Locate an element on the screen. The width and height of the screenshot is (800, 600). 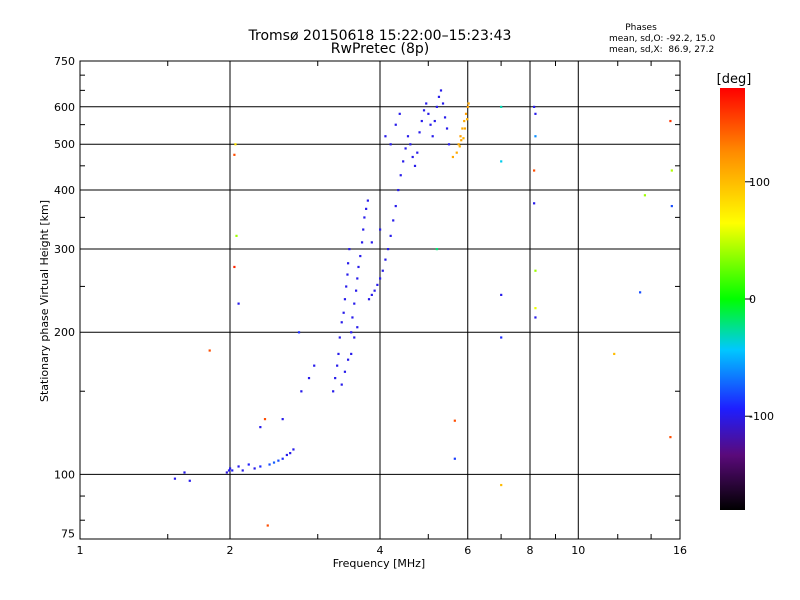
colorbar-label: [deg] is located at coordinates (734, 79).